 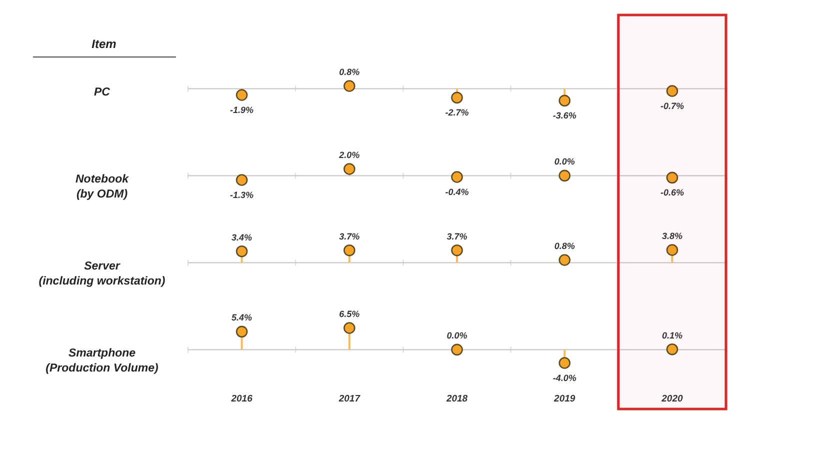 What do you see at coordinates (102, 361) in the screenshot?
I see `y-axis-title: Smartphone (Production Volume)` at bounding box center [102, 361].